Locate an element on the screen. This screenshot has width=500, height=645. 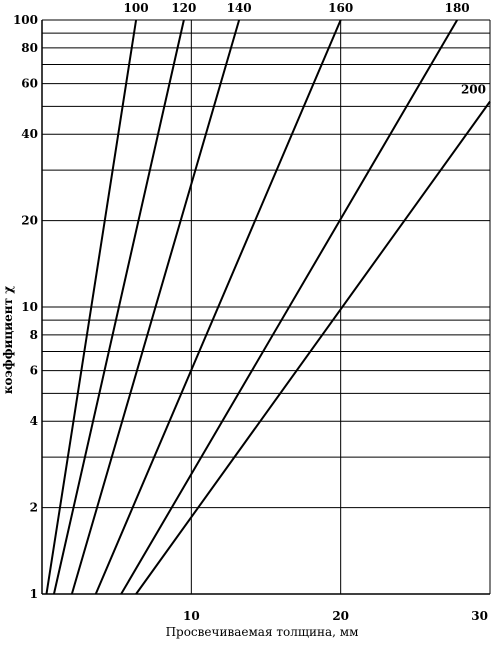
x-tick-label: 10 is located at coordinates (191, 616).